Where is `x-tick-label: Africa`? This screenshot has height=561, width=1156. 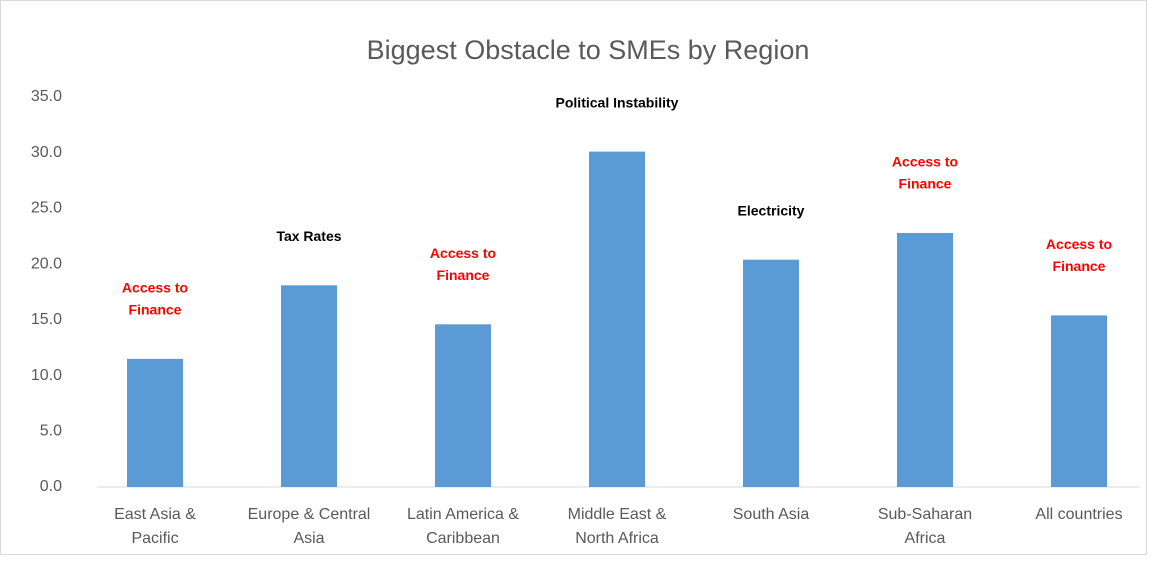
x-tick-label: Africa is located at coordinates (925, 538).